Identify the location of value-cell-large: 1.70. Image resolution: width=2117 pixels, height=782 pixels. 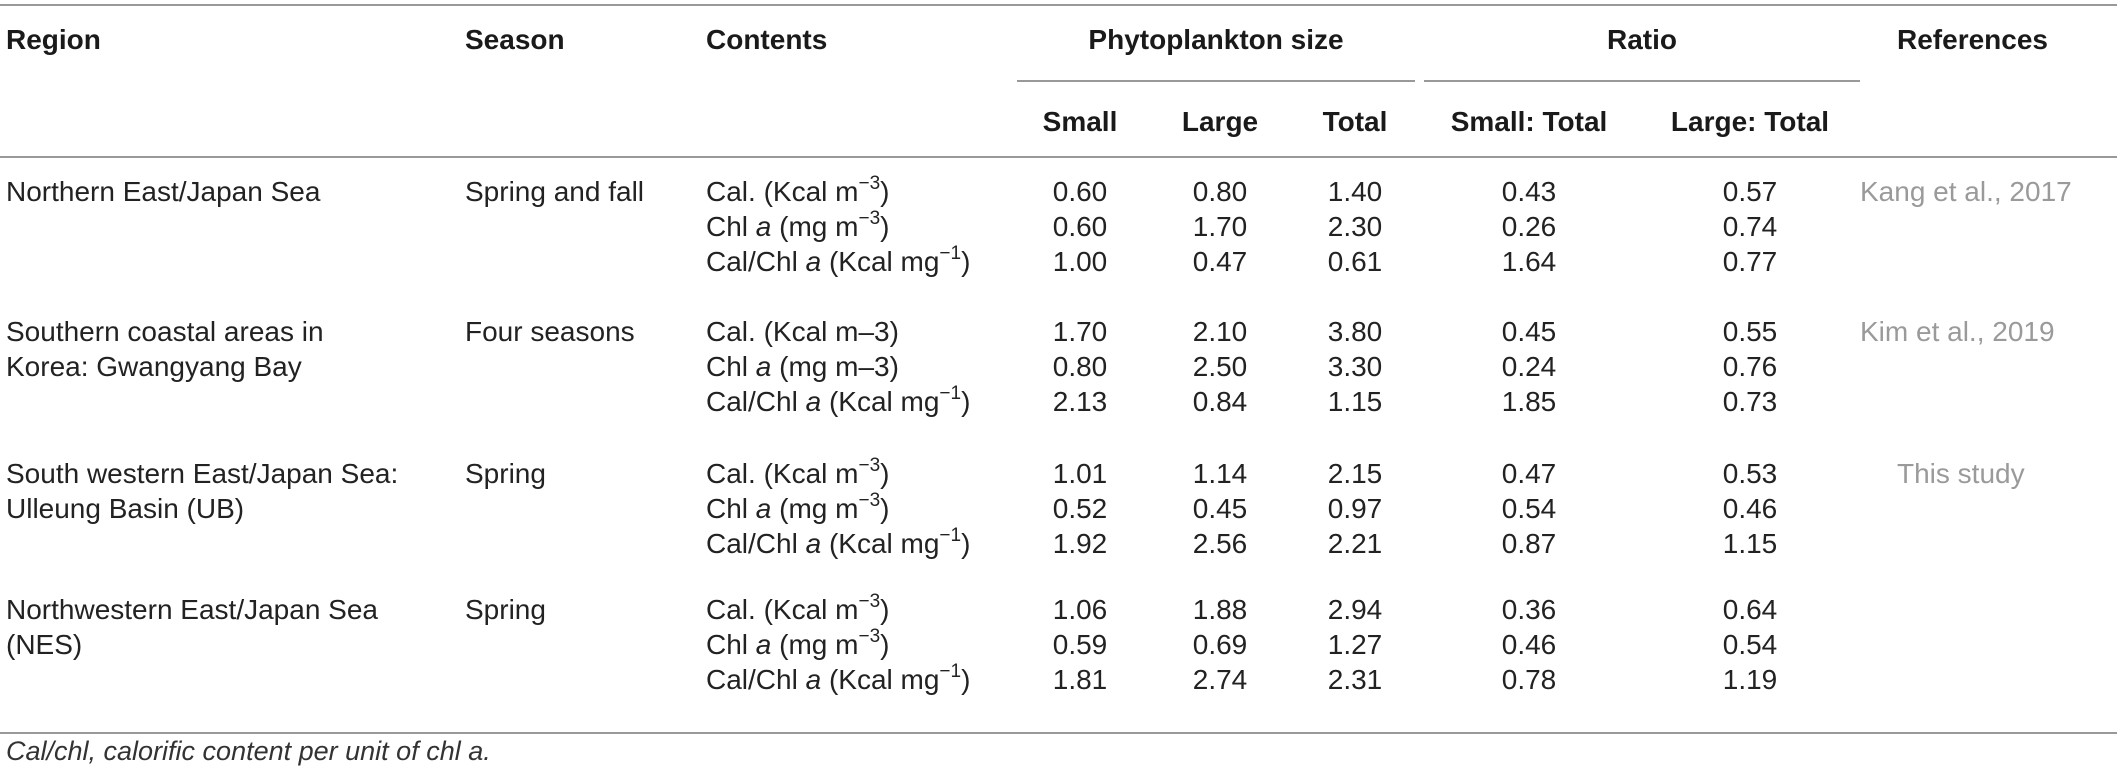
(1220, 226).